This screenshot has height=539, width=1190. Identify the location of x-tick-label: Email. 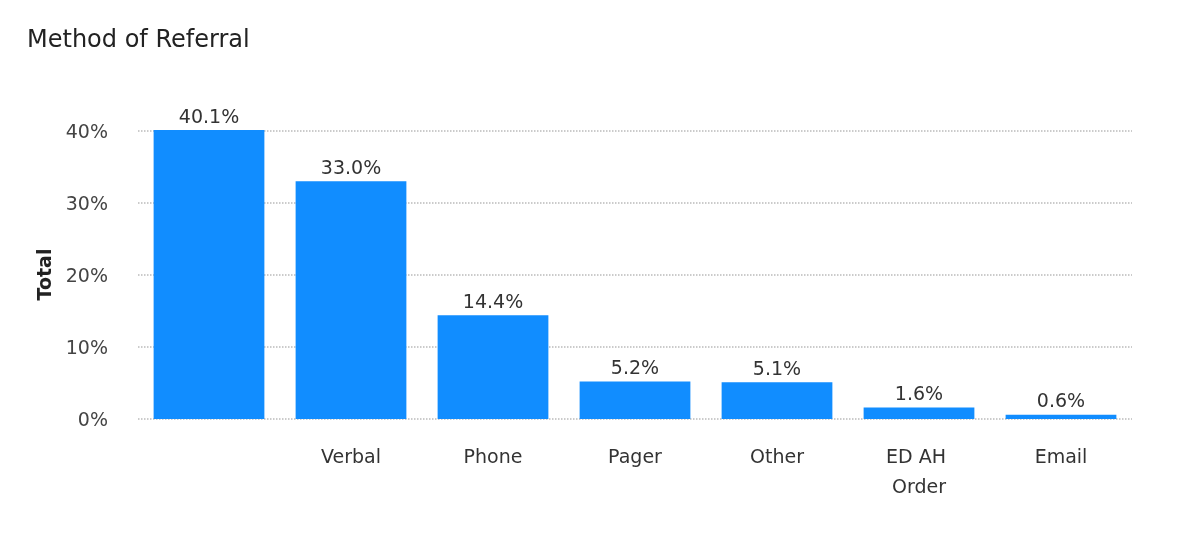
(1061, 456).